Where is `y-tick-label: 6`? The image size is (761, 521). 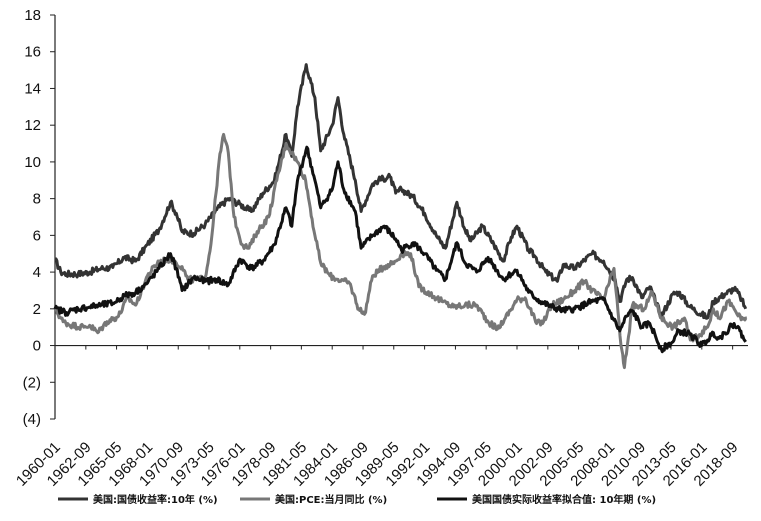 y-tick-label: 6 is located at coordinates (37, 235).